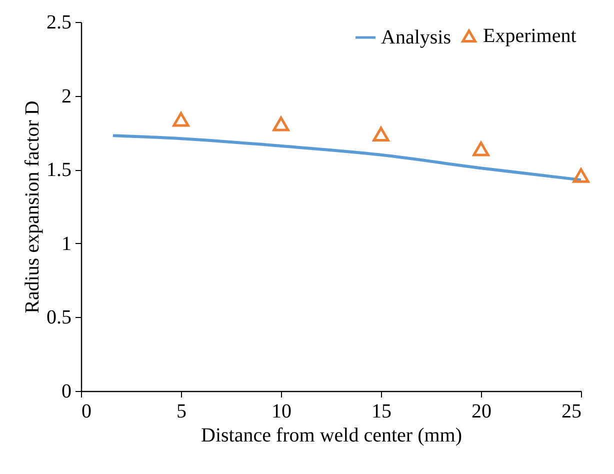  Describe the element at coordinates (530, 36) in the screenshot. I see `legend-label: Experiment` at that location.